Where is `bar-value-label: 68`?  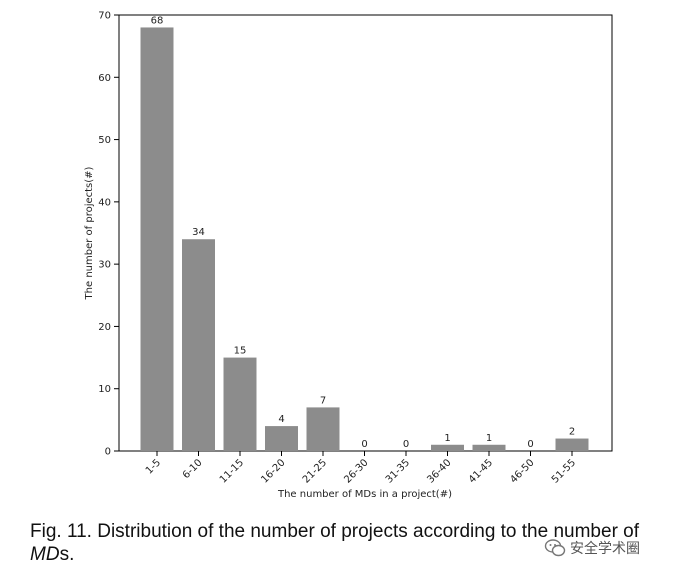 bar-value-label: 68 is located at coordinates (157, 20).